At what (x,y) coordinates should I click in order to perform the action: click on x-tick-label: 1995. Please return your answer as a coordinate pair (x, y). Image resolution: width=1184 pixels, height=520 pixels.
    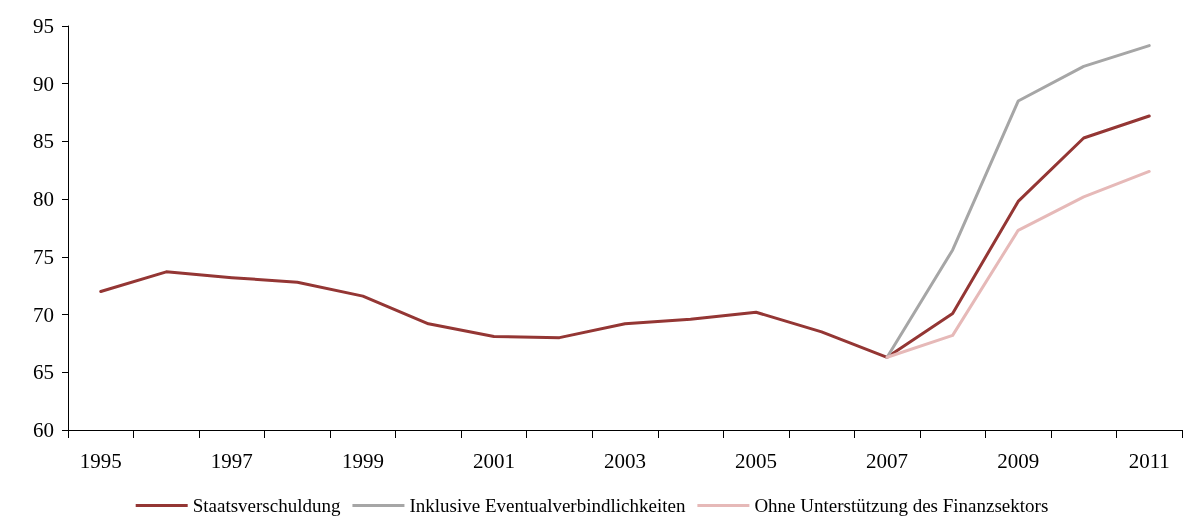
    Looking at the image, I should click on (100, 460).